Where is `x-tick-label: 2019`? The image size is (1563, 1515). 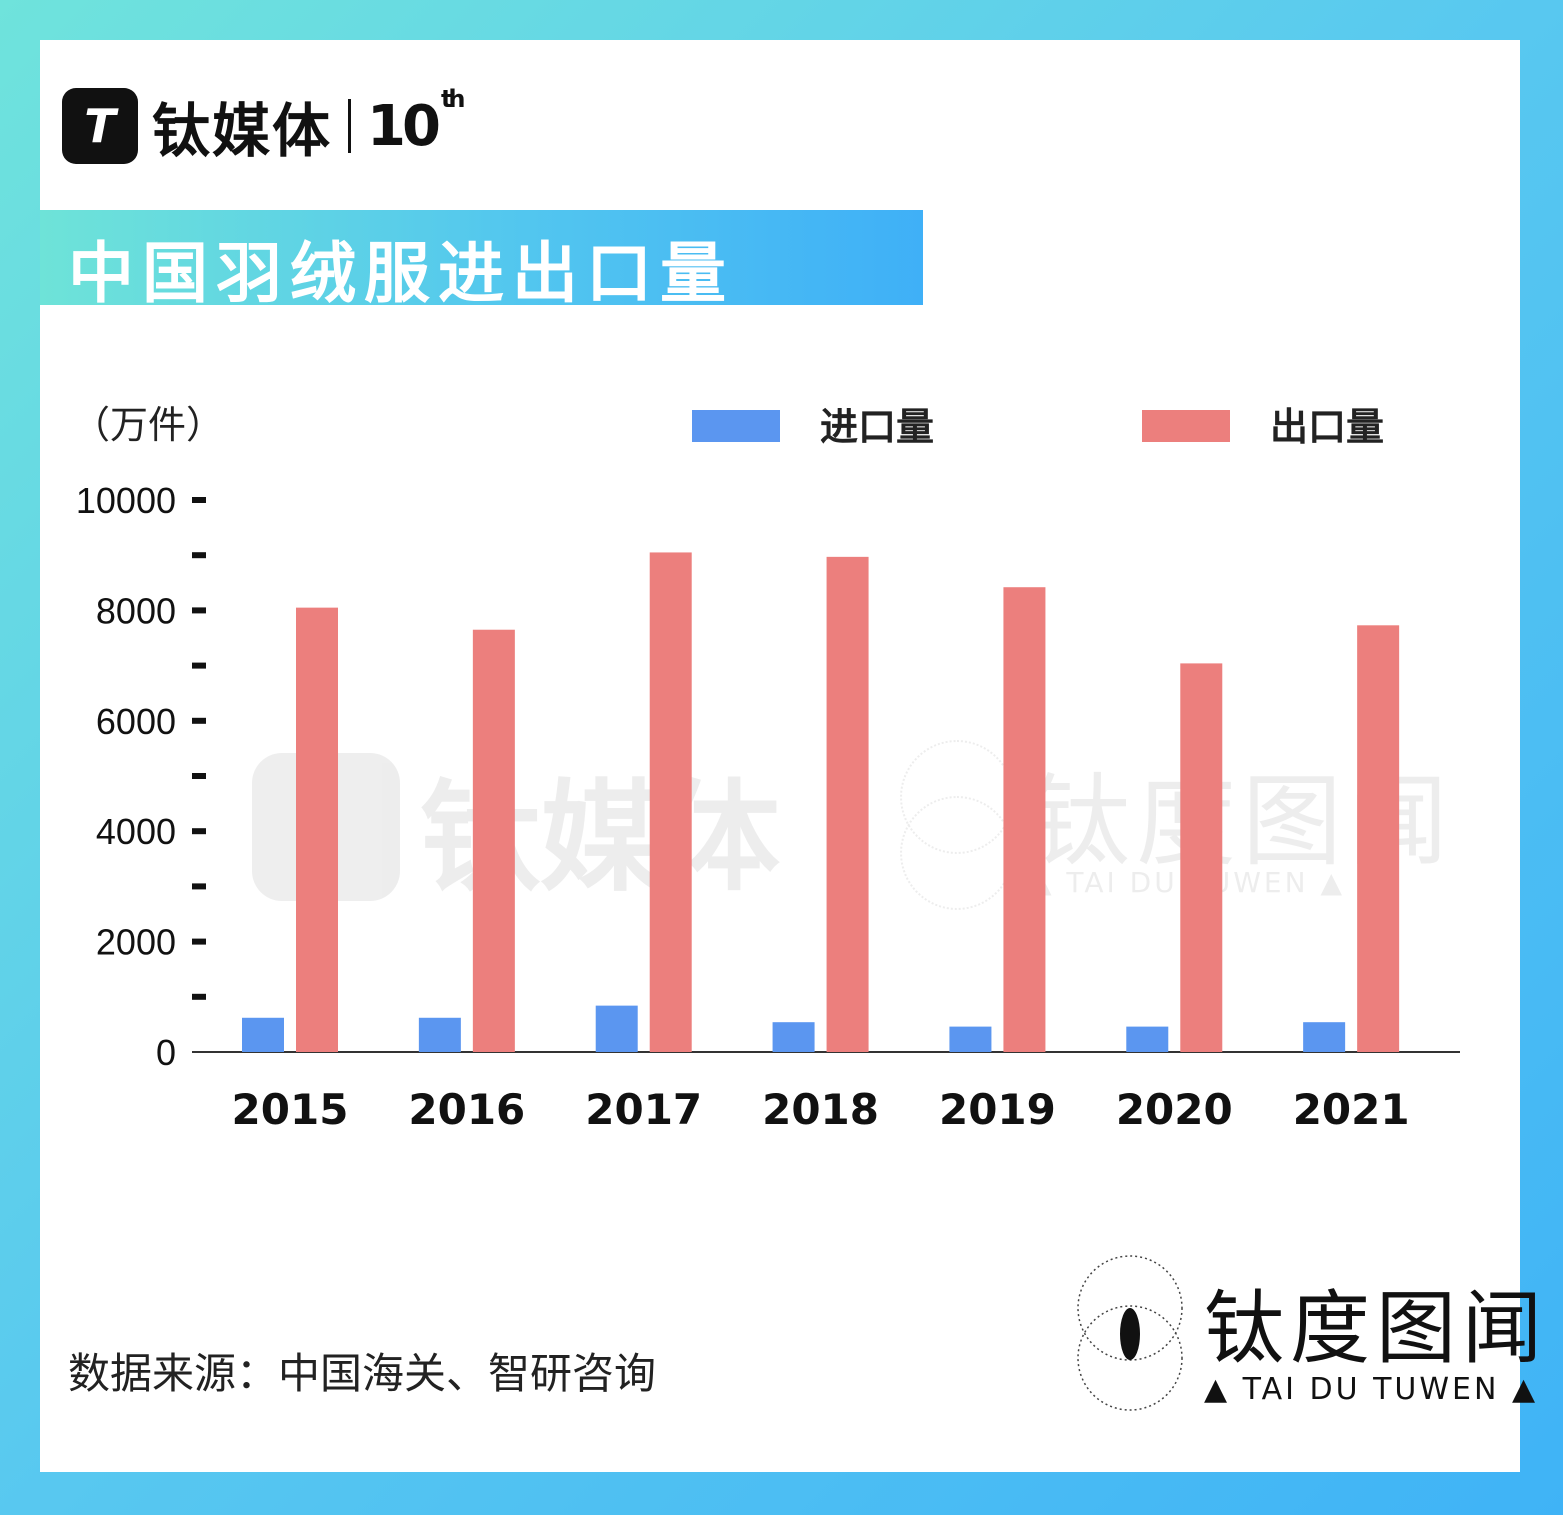
x-tick-label: 2019 is located at coordinates (997, 1109).